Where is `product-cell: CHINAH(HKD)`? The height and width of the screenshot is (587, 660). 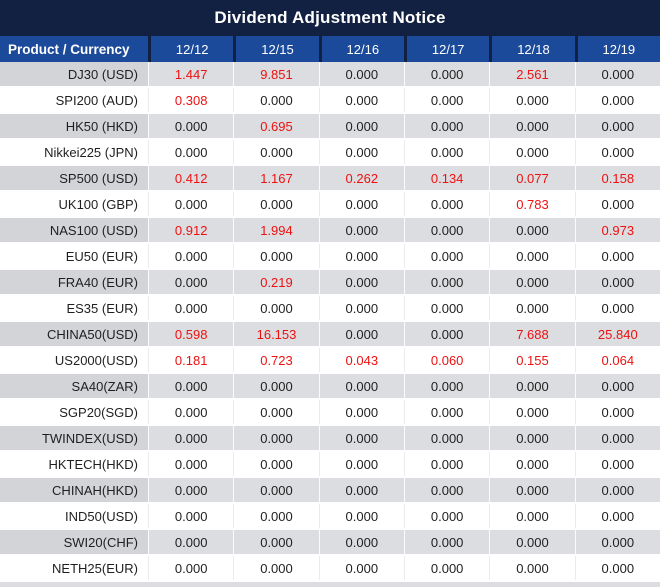
product-cell: CHINAH(HKD) is located at coordinates (74, 490).